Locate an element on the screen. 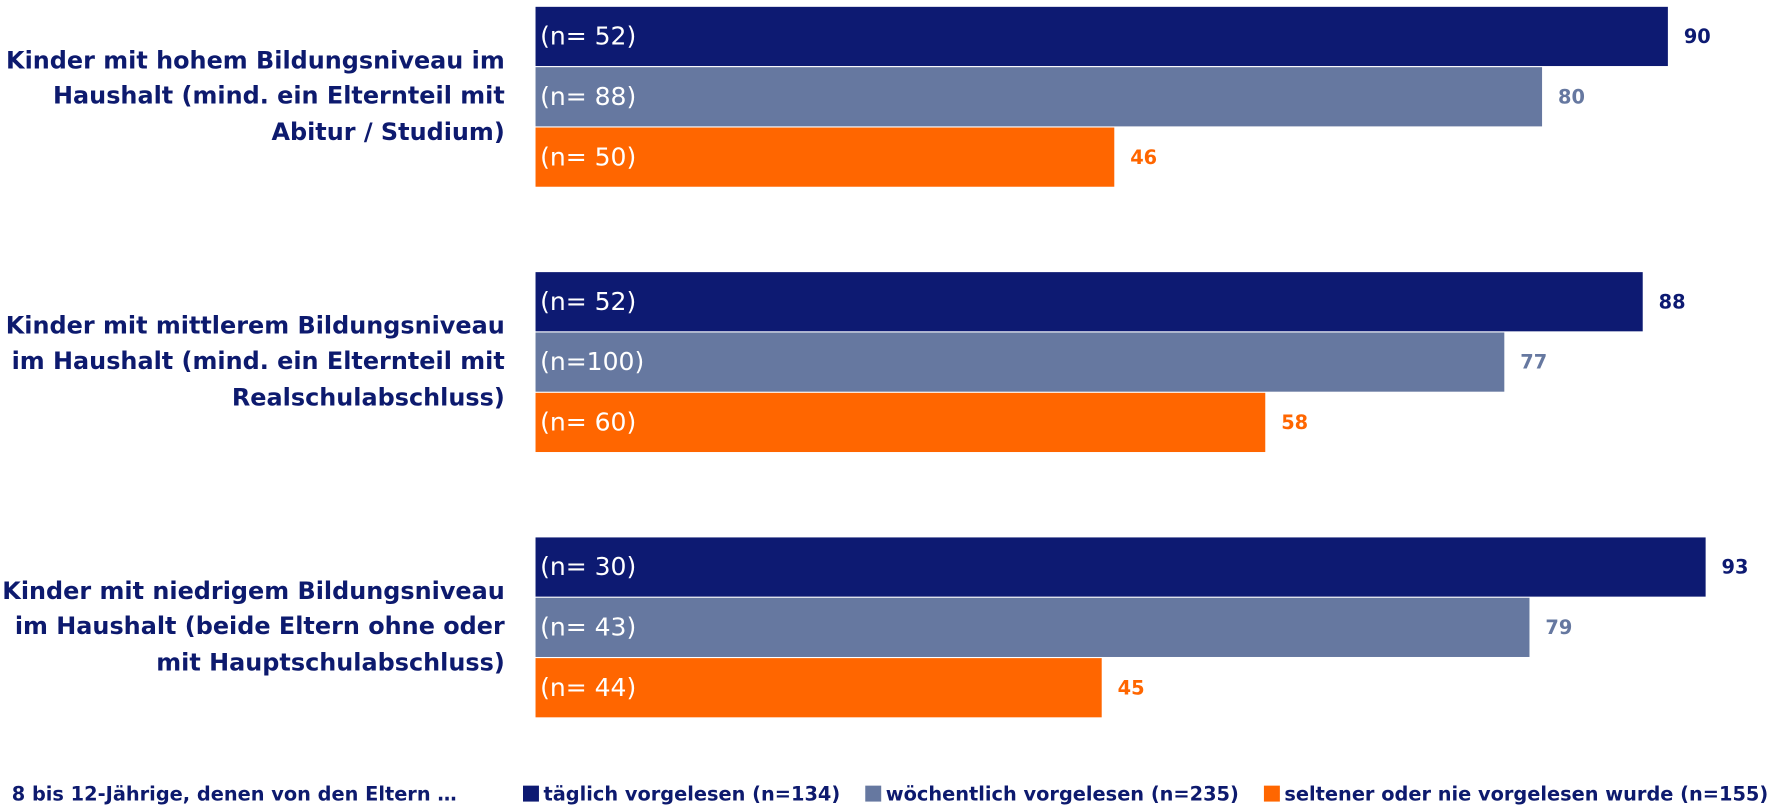  value-label: 58 is located at coordinates (1294, 422).